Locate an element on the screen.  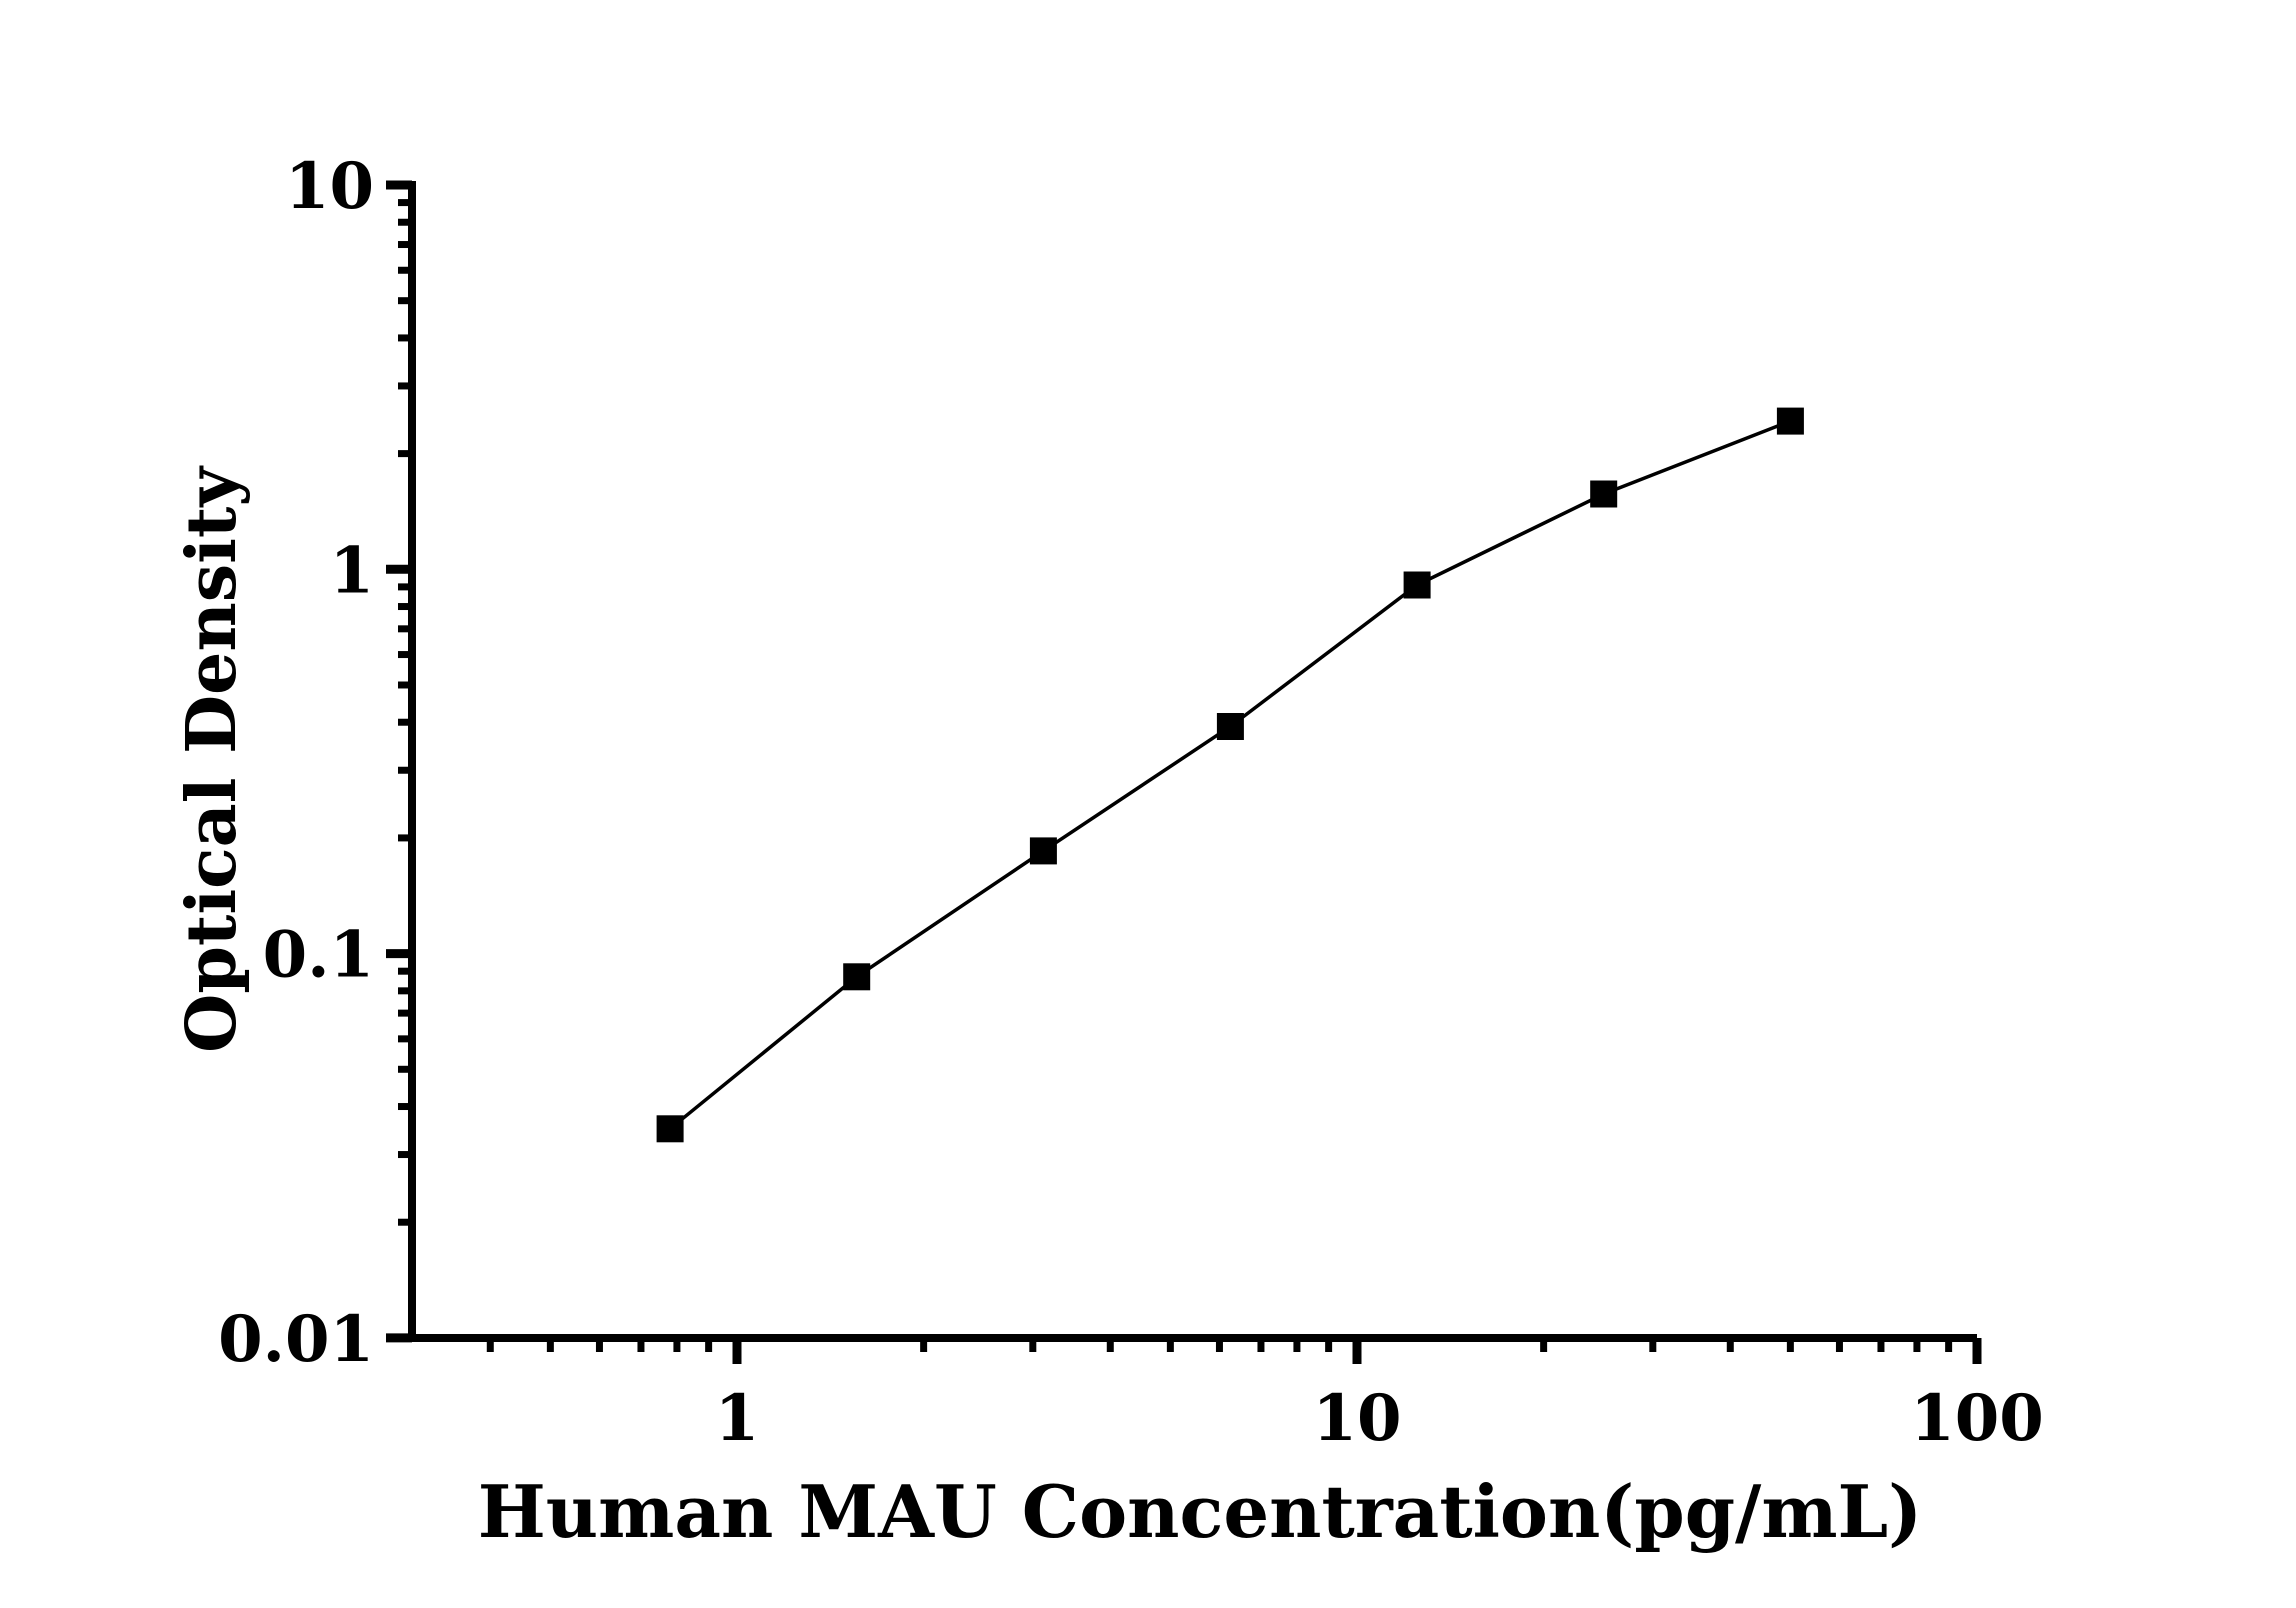
x-tick-label: 1 is located at coordinates (737, 1418).